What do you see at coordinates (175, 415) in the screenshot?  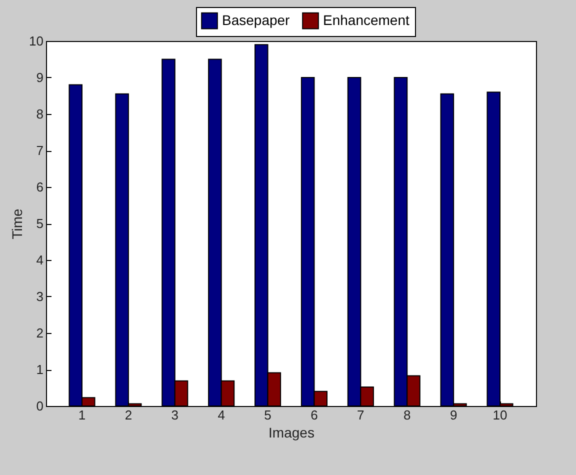 I see `x-tick-label: 3` at bounding box center [175, 415].